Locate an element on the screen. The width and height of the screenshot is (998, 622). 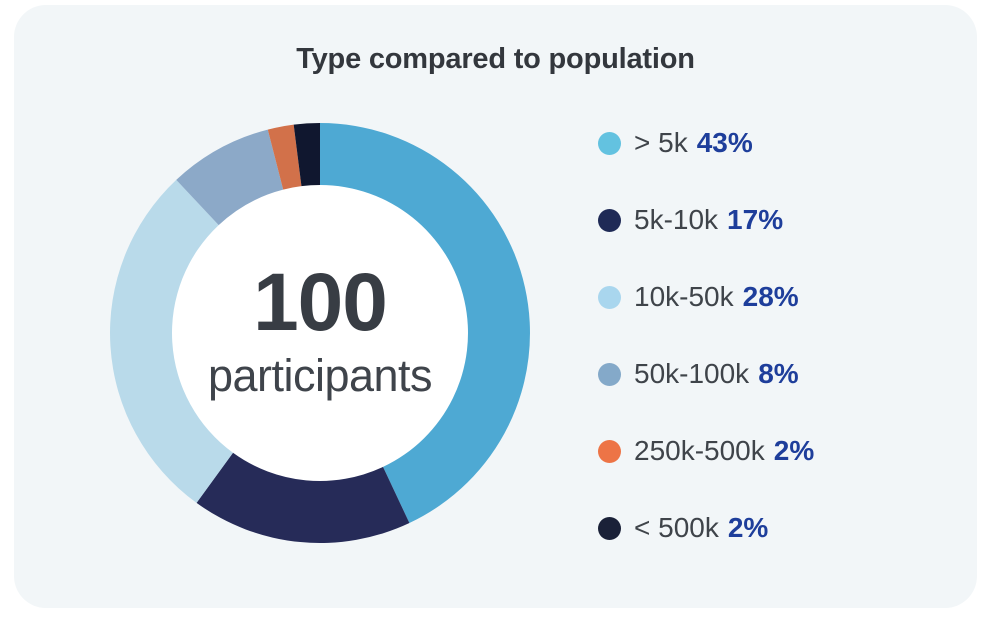
legend-percent: 17% is located at coordinates (755, 219).